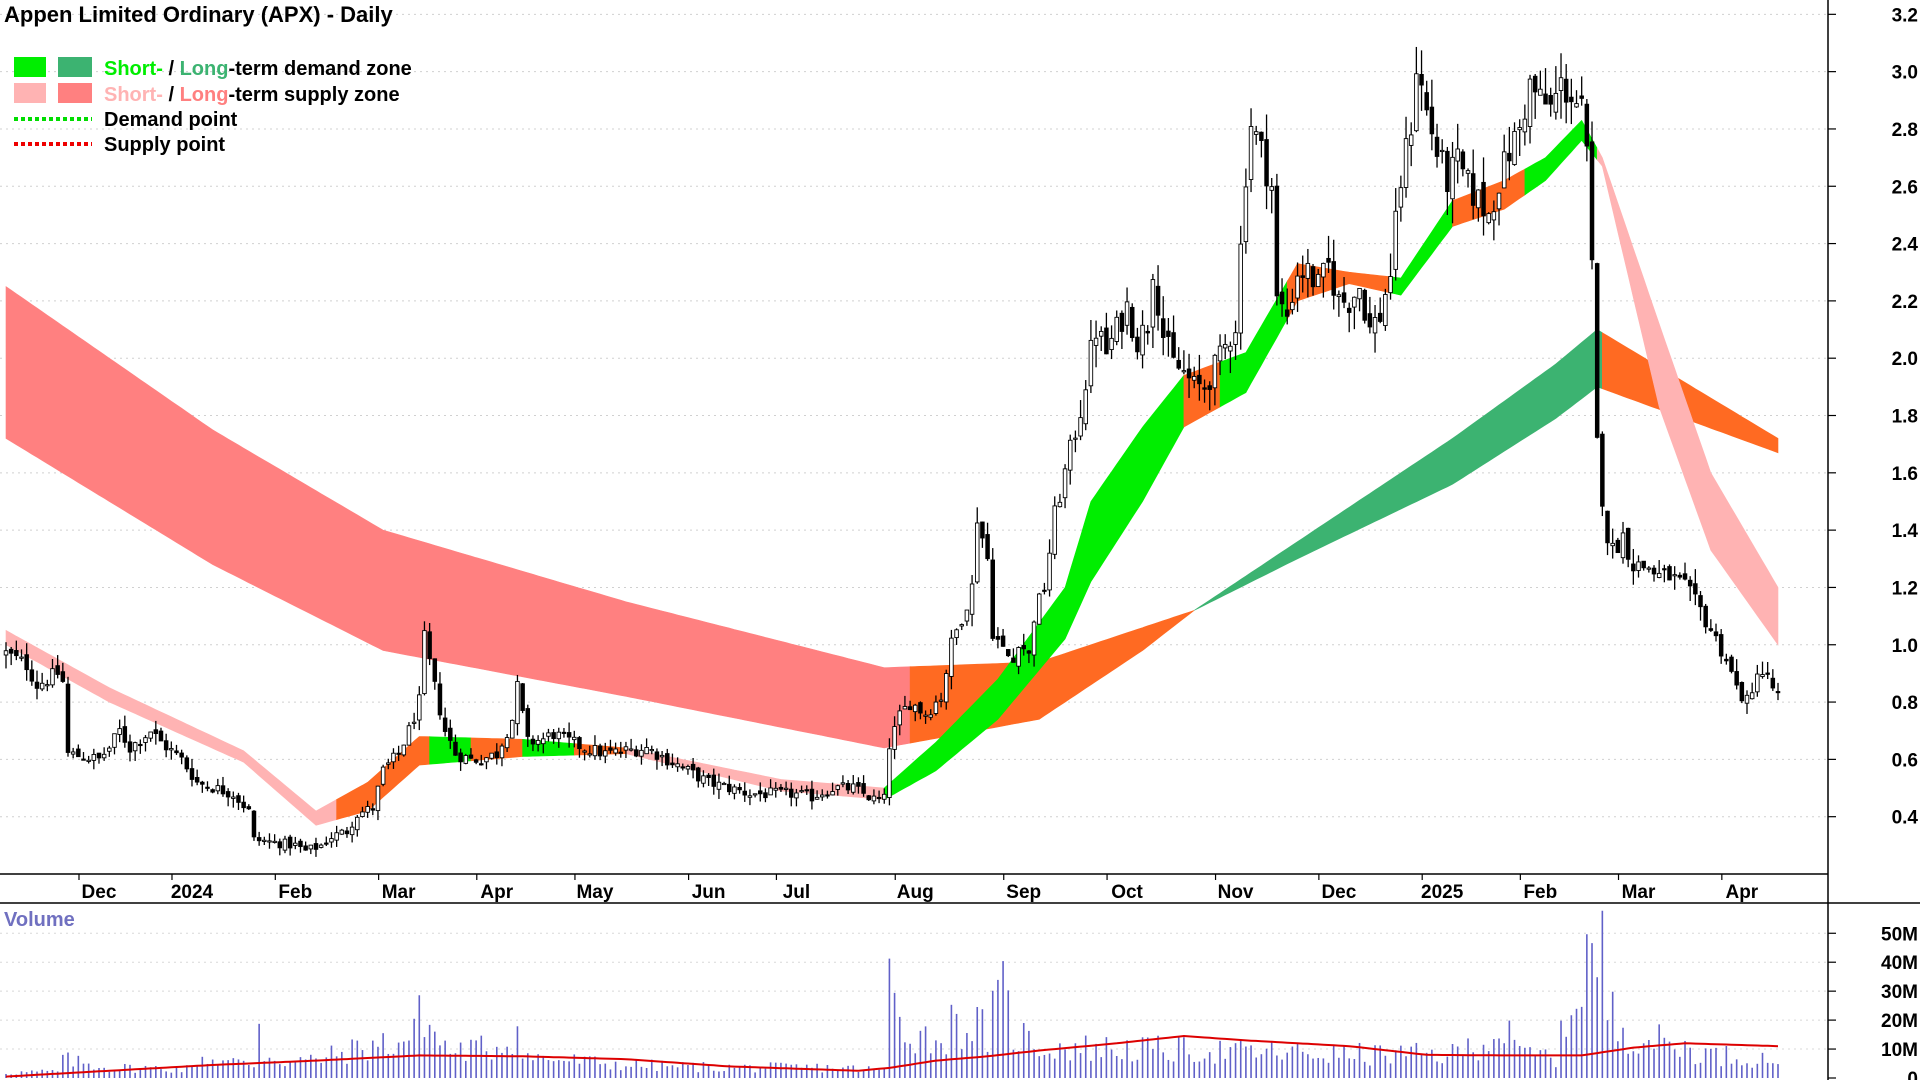 The height and width of the screenshot is (1085, 1920). What do you see at coordinates (1905, 187) in the screenshot?
I see `y-tick-label: 2.6` at bounding box center [1905, 187].